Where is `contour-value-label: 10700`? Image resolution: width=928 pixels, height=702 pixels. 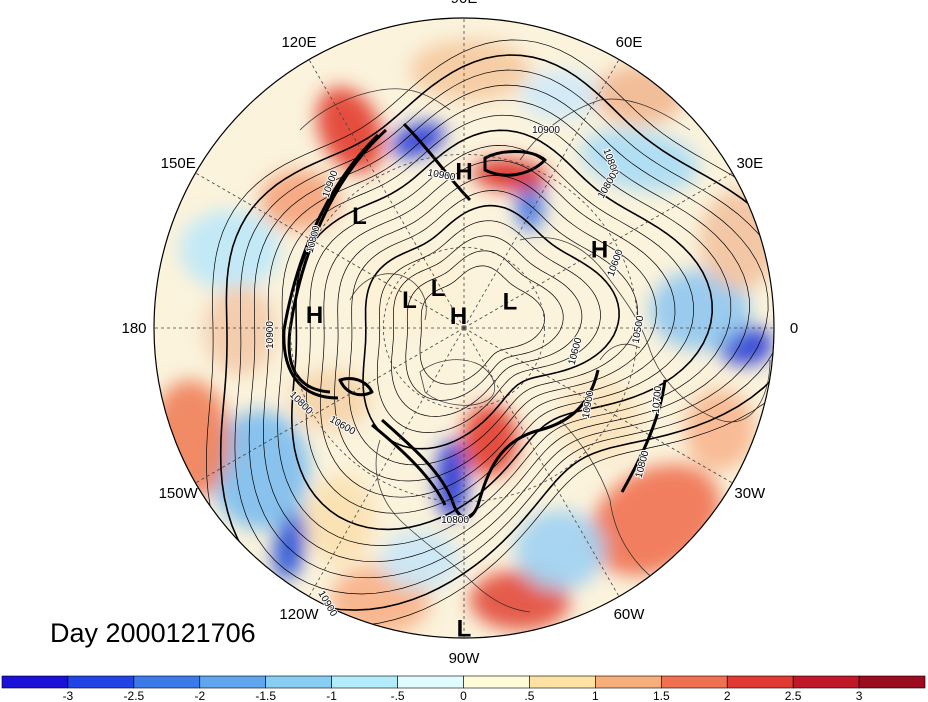 contour-value-label: 10700 is located at coordinates (657, 399).